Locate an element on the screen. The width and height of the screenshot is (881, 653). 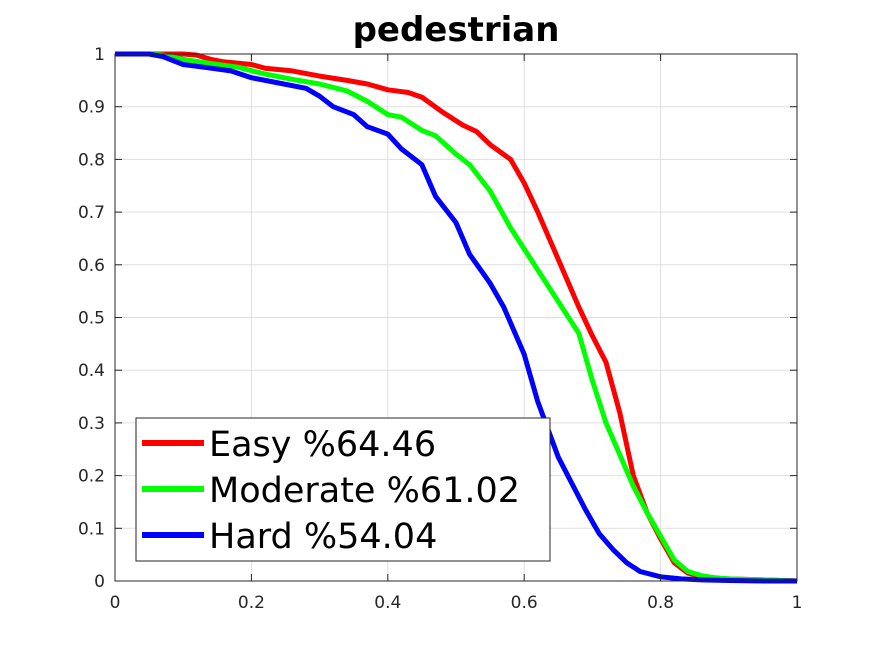
legend-label: Hard %54.04 is located at coordinates (323, 537).